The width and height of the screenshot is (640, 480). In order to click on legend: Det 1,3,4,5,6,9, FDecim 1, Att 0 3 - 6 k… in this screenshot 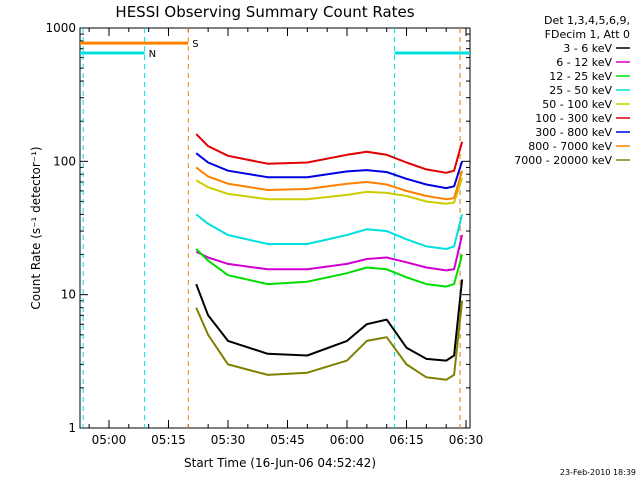, I will do `click(572, 90)`.